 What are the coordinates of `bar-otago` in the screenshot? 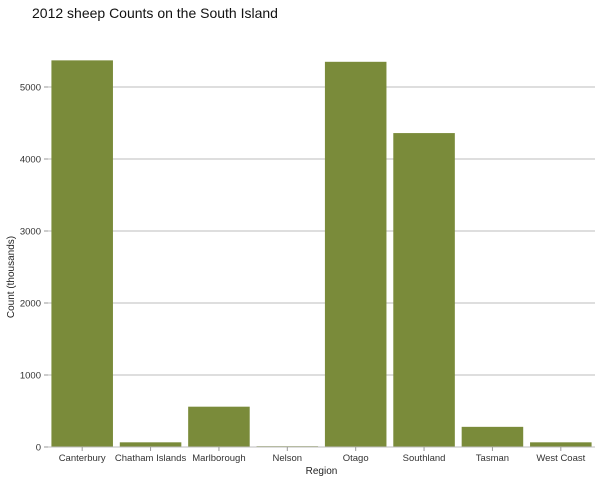 It's located at (355, 254).